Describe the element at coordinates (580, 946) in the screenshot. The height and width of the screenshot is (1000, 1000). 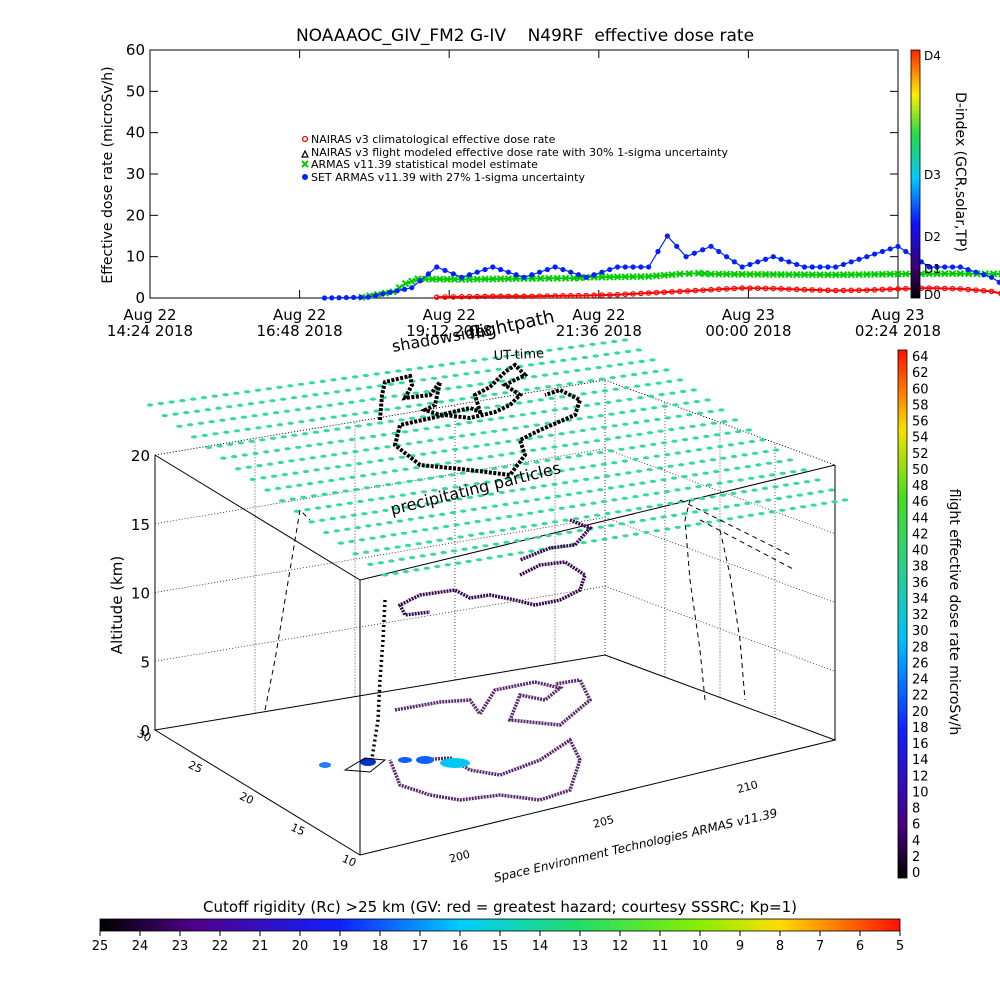
I see `bottom-colorbar-tick-label: 13` at that location.